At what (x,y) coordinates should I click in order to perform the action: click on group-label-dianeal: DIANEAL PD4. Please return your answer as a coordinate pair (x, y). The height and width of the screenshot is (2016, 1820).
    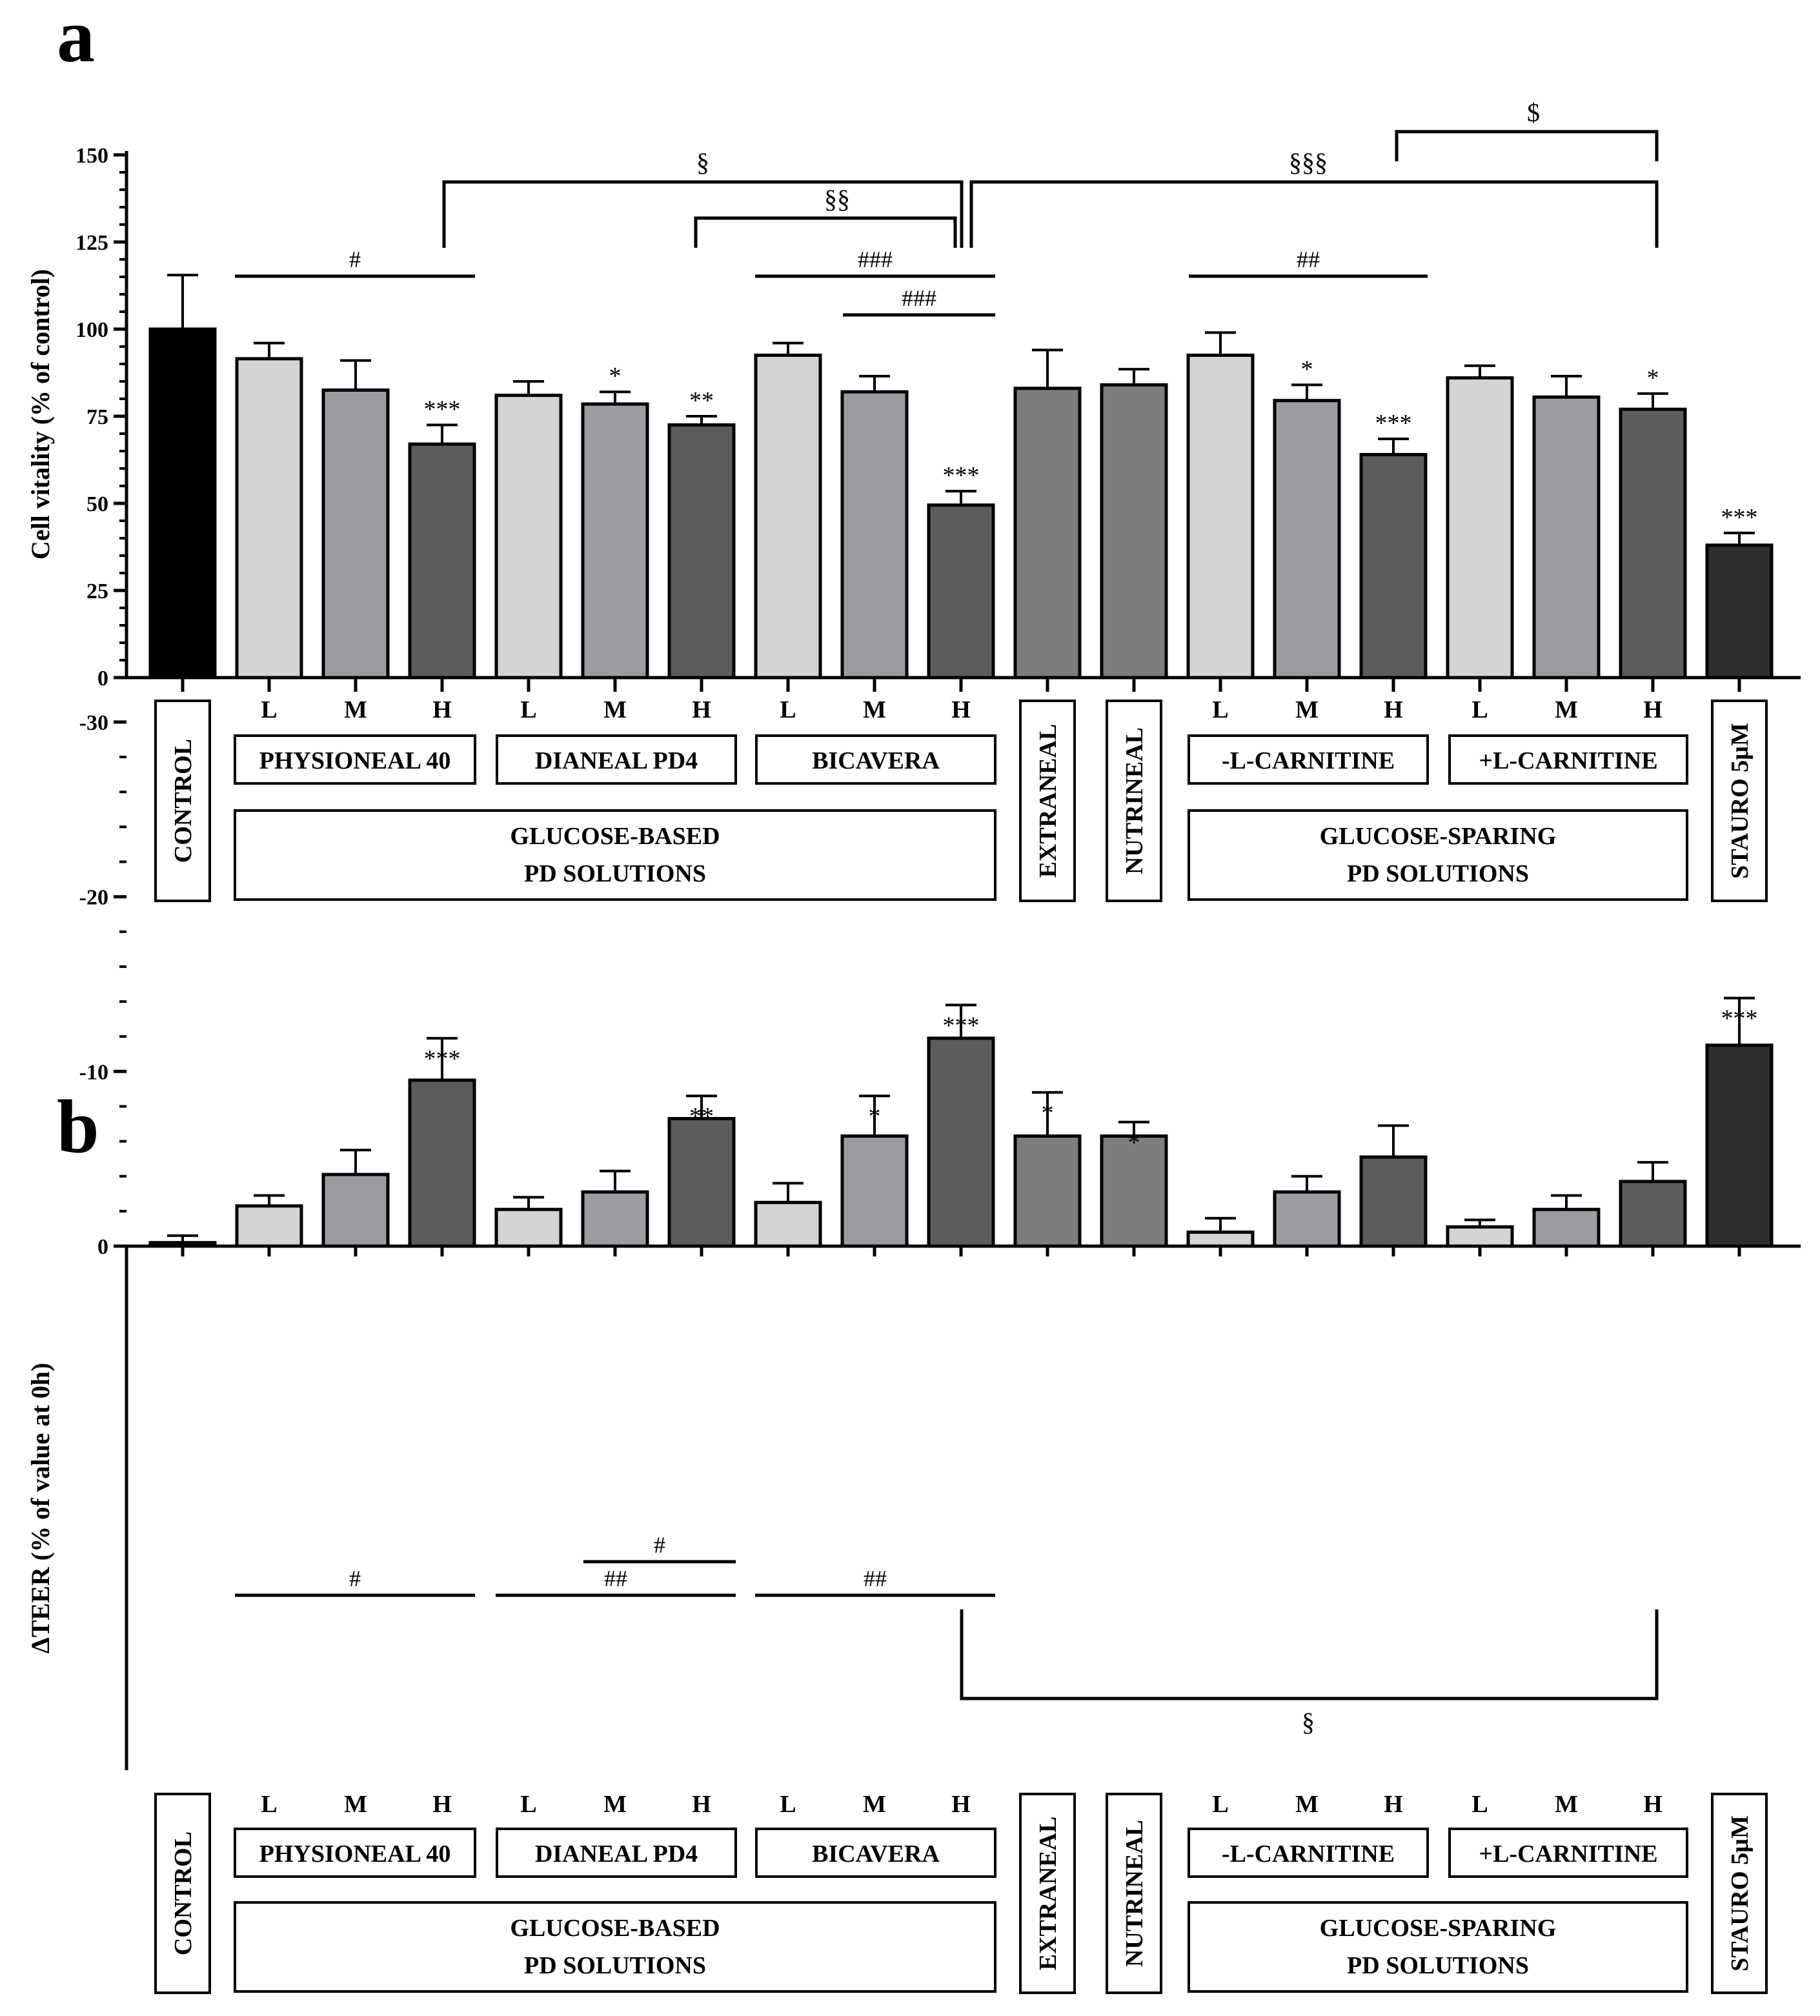
    Looking at the image, I should click on (616, 1854).